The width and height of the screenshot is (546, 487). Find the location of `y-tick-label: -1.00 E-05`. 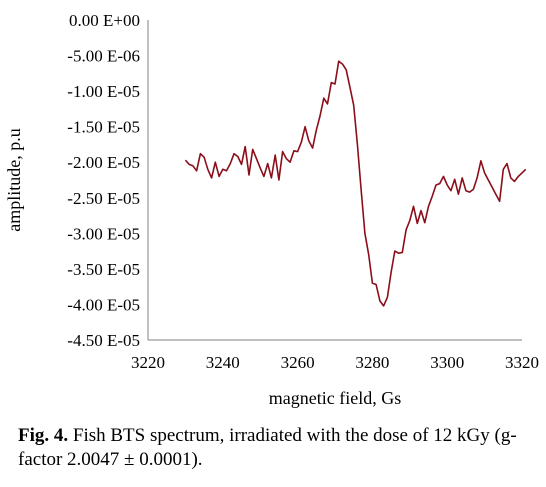

y-tick-label: -1.00 E-05 is located at coordinates (103, 91).